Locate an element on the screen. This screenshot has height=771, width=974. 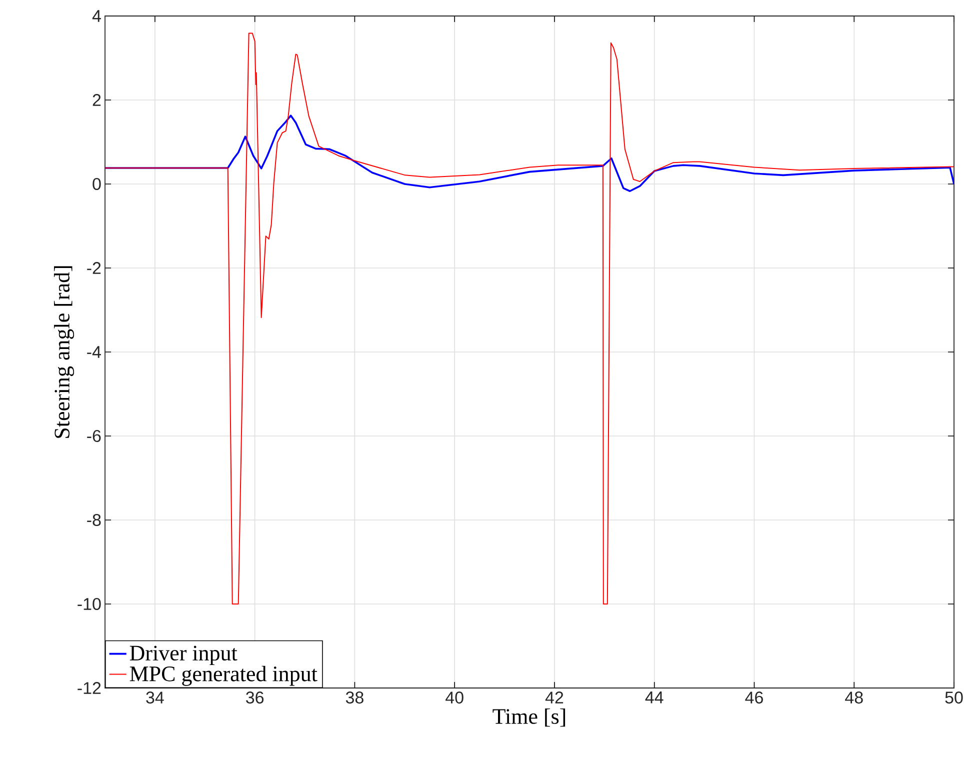
x-axis-title: Time [s] is located at coordinates (529, 717).